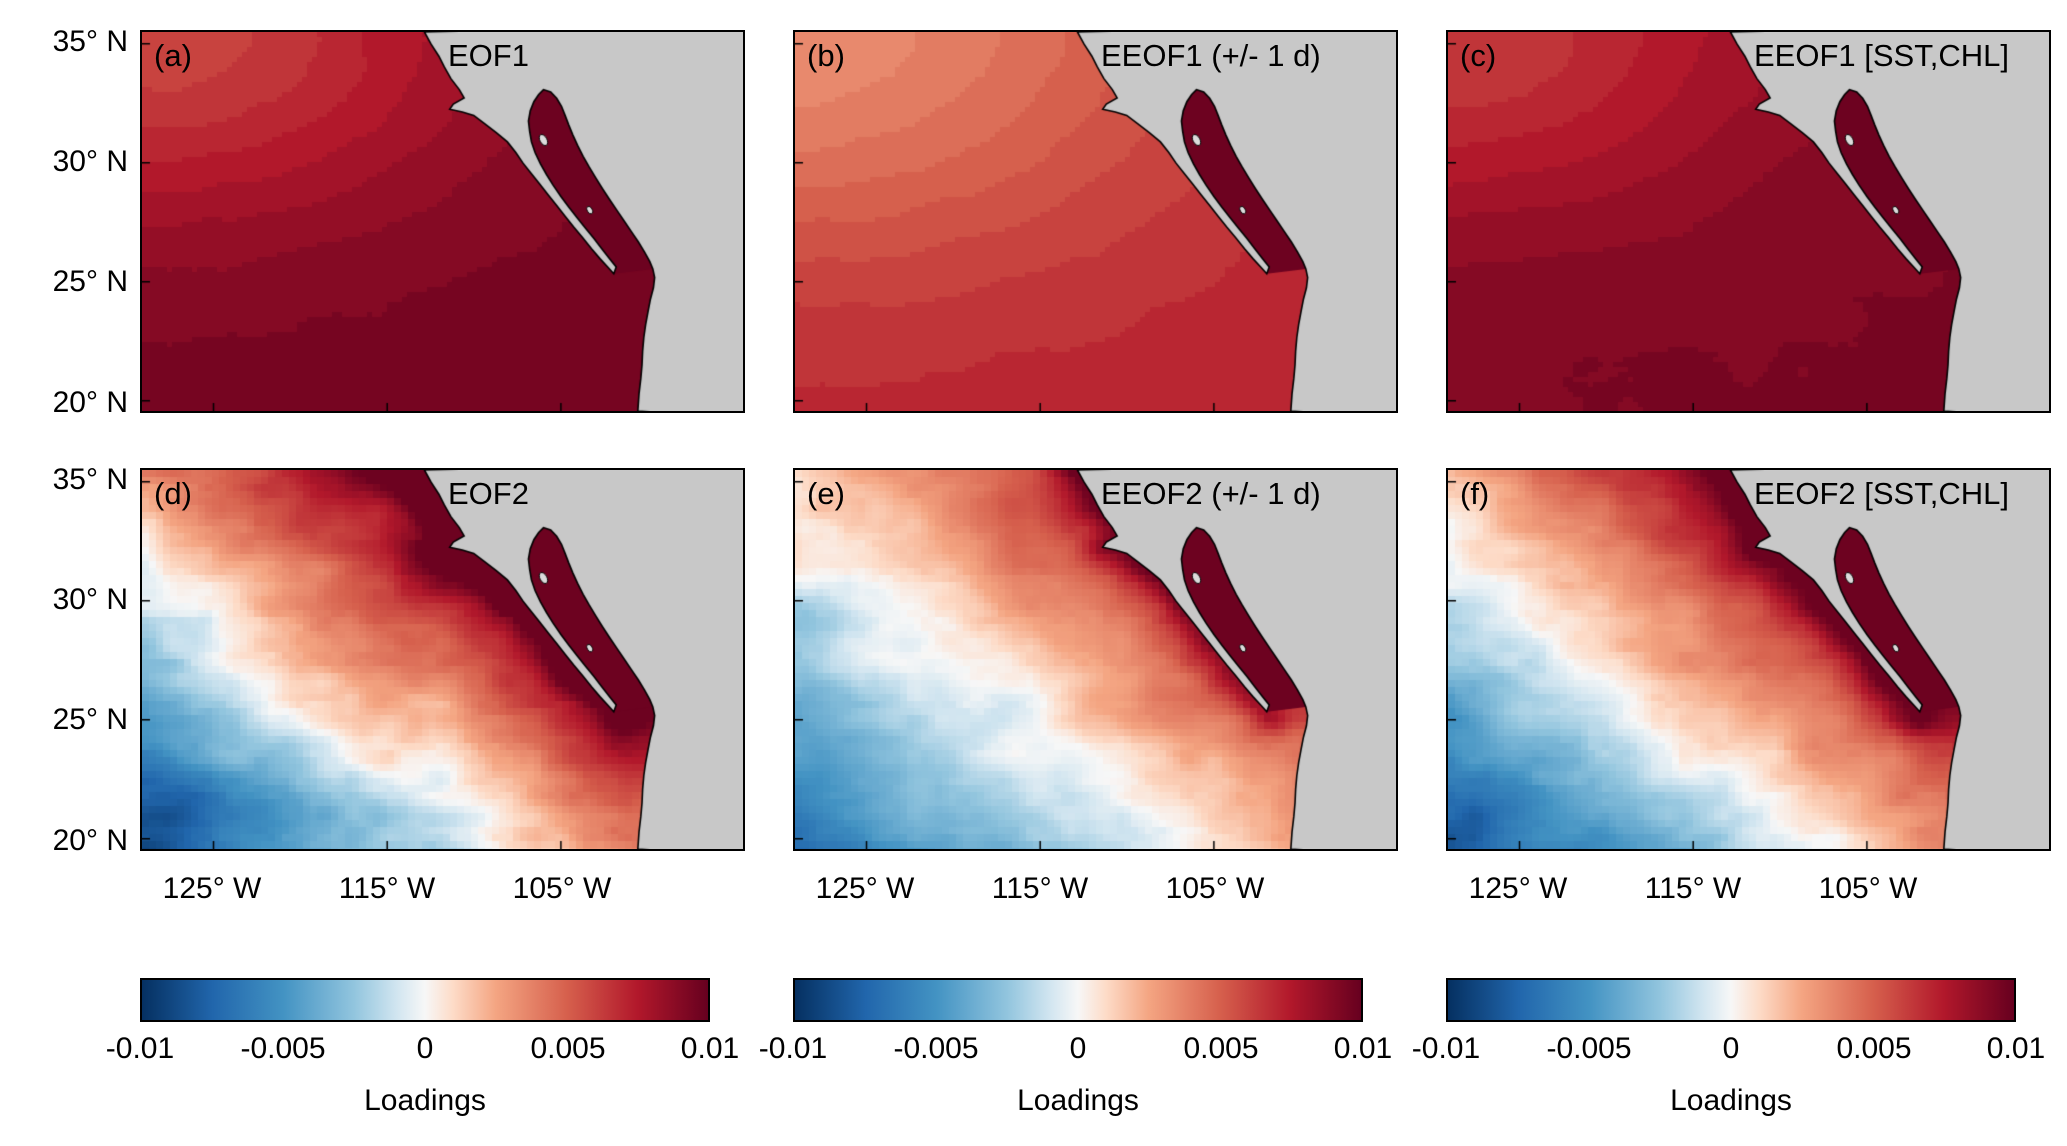  What do you see at coordinates (1881, 55) in the screenshot?
I see `panel-title-c: EEOF1 [SST,CHL]` at bounding box center [1881, 55].